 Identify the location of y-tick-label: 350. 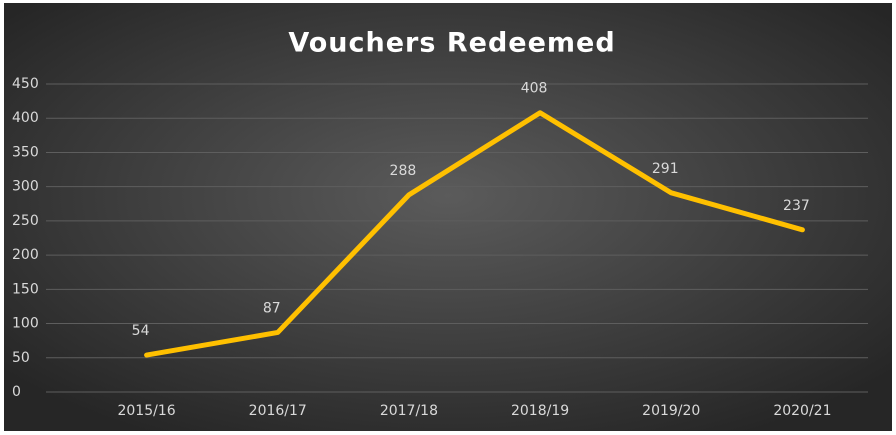
(25, 152).